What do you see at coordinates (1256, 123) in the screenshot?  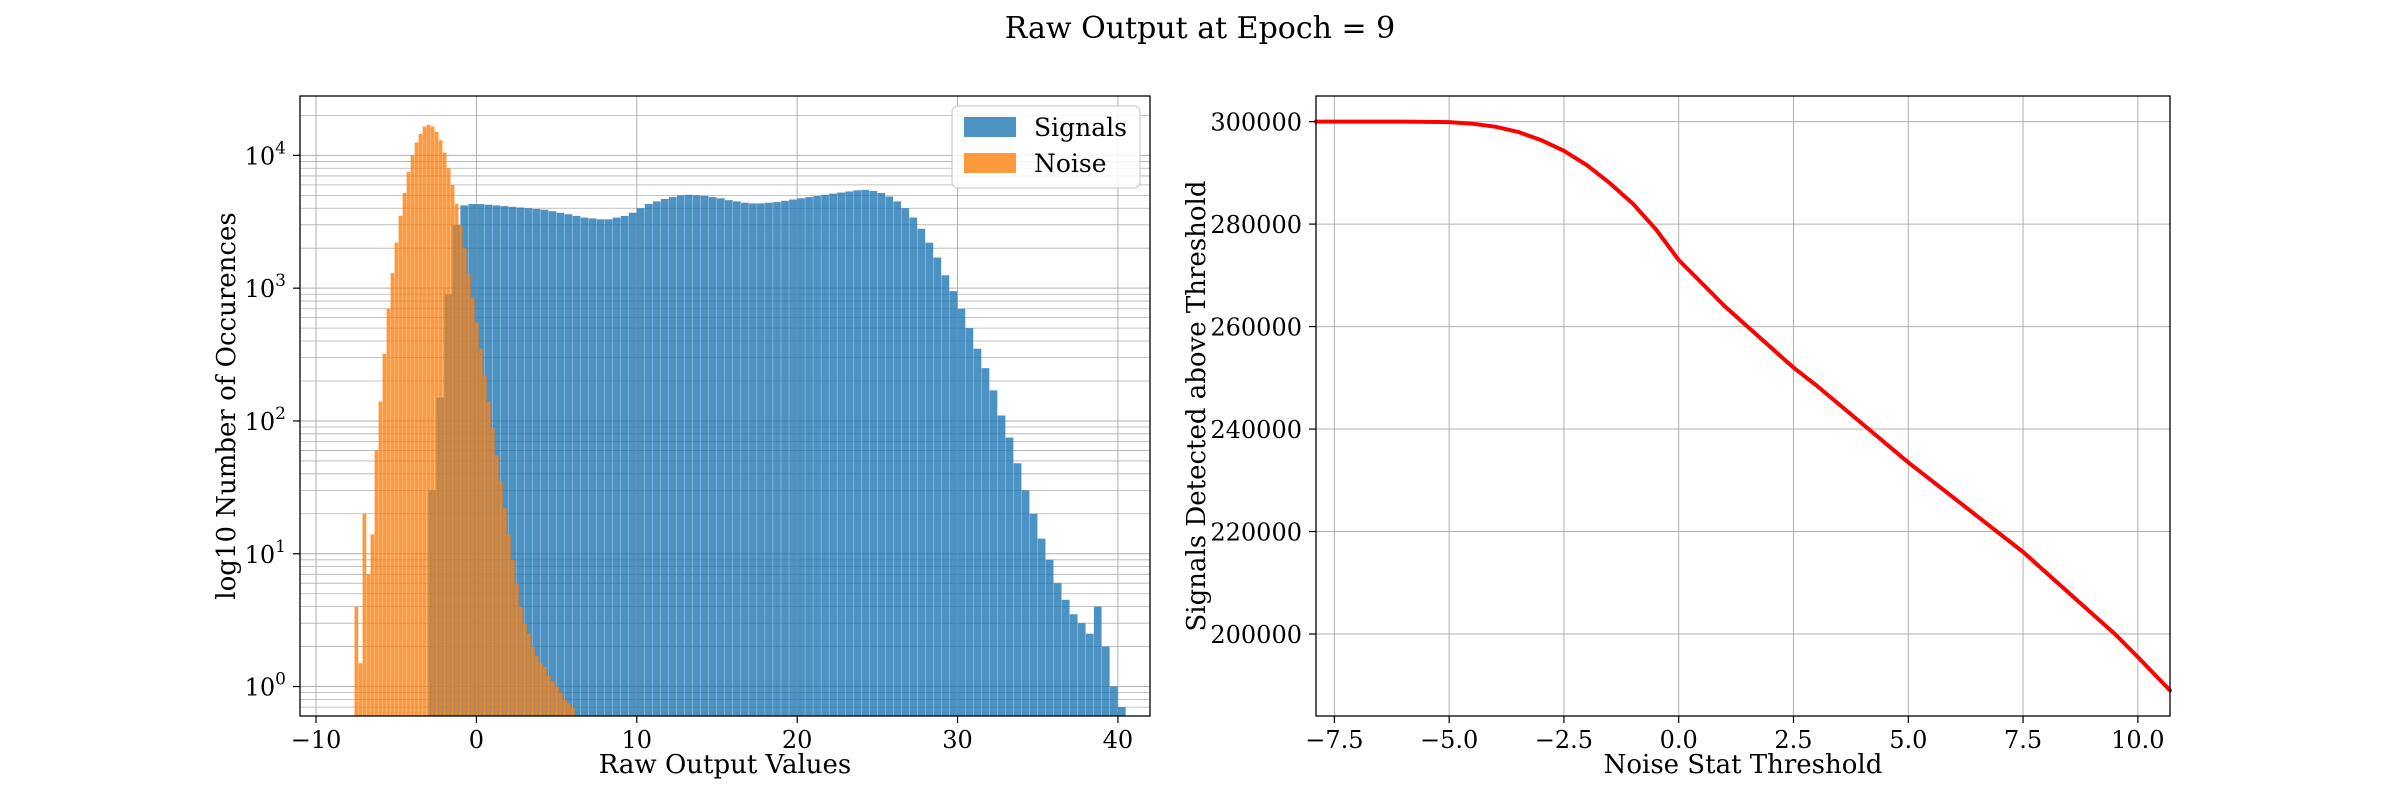 I see `y-tick-label: 300000` at bounding box center [1256, 123].